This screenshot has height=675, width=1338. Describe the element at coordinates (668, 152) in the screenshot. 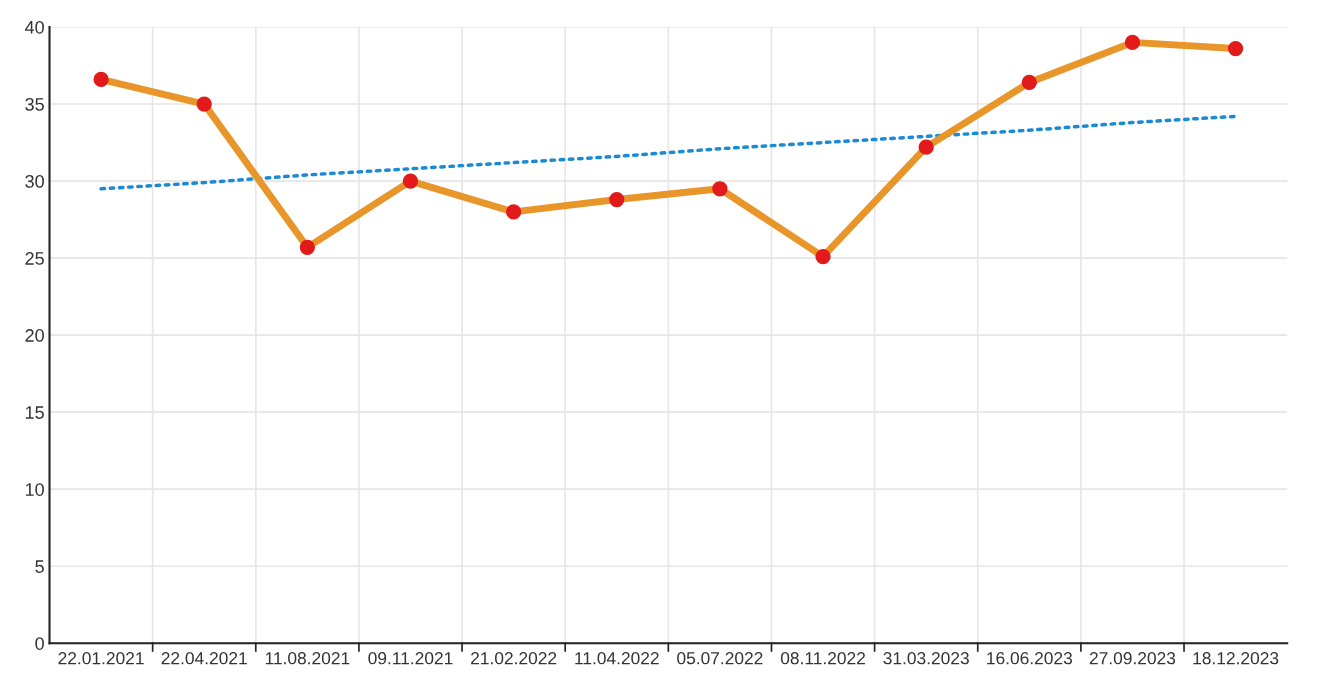

I see `line-series` at that location.